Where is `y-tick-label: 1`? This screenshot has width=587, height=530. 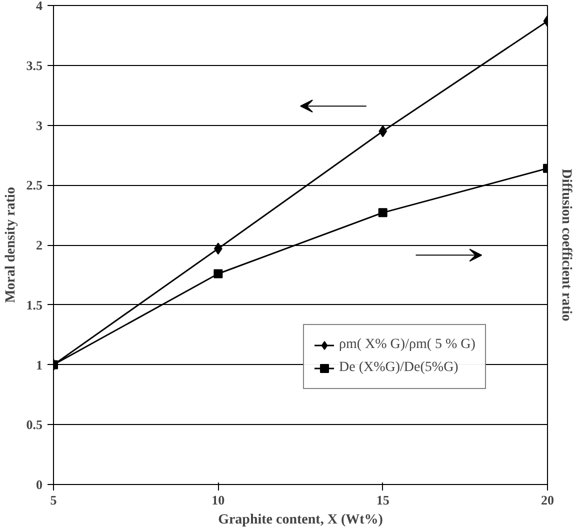 y-tick-label: 1 is located at coordinates (39, 364).